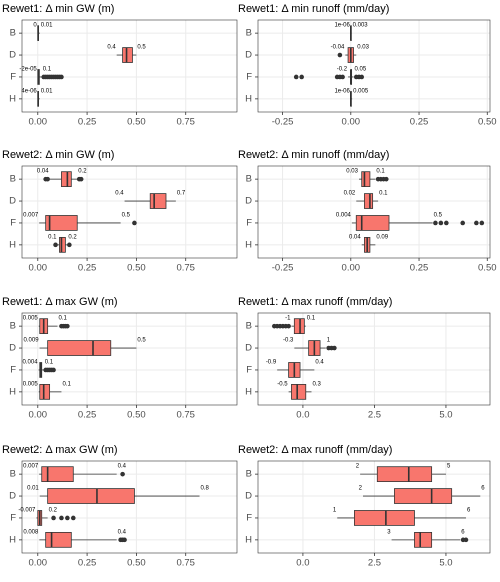 This screenshot has width=500, height=582. I want to click on low-label: 0.009, so click(32, 341).